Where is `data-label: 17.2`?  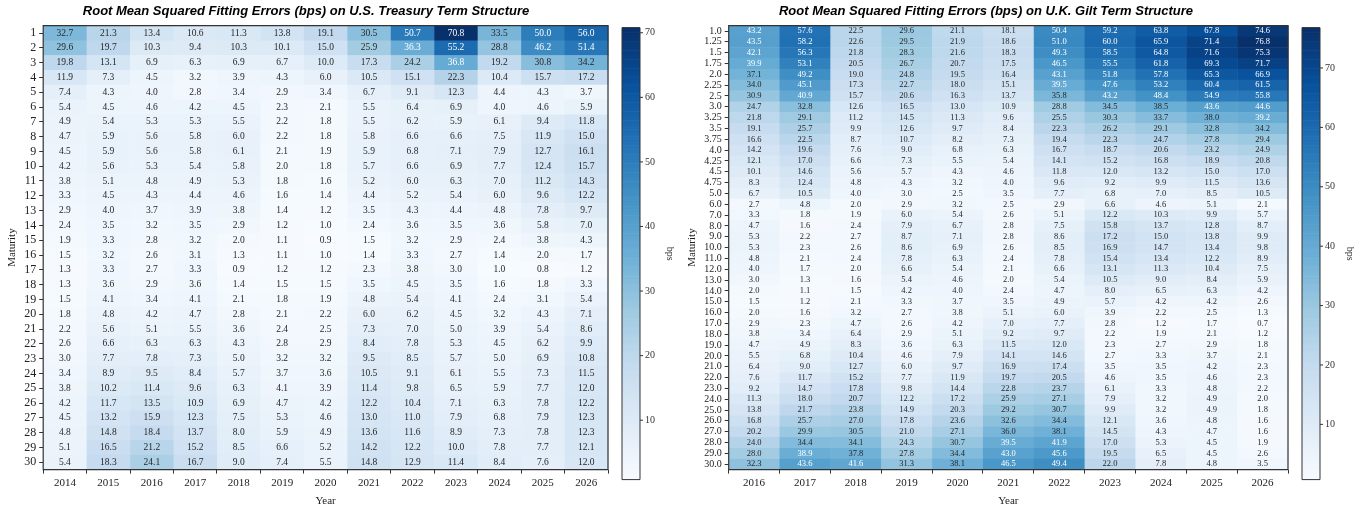
data-label: 17.2 is located at coordinates (586, 76).